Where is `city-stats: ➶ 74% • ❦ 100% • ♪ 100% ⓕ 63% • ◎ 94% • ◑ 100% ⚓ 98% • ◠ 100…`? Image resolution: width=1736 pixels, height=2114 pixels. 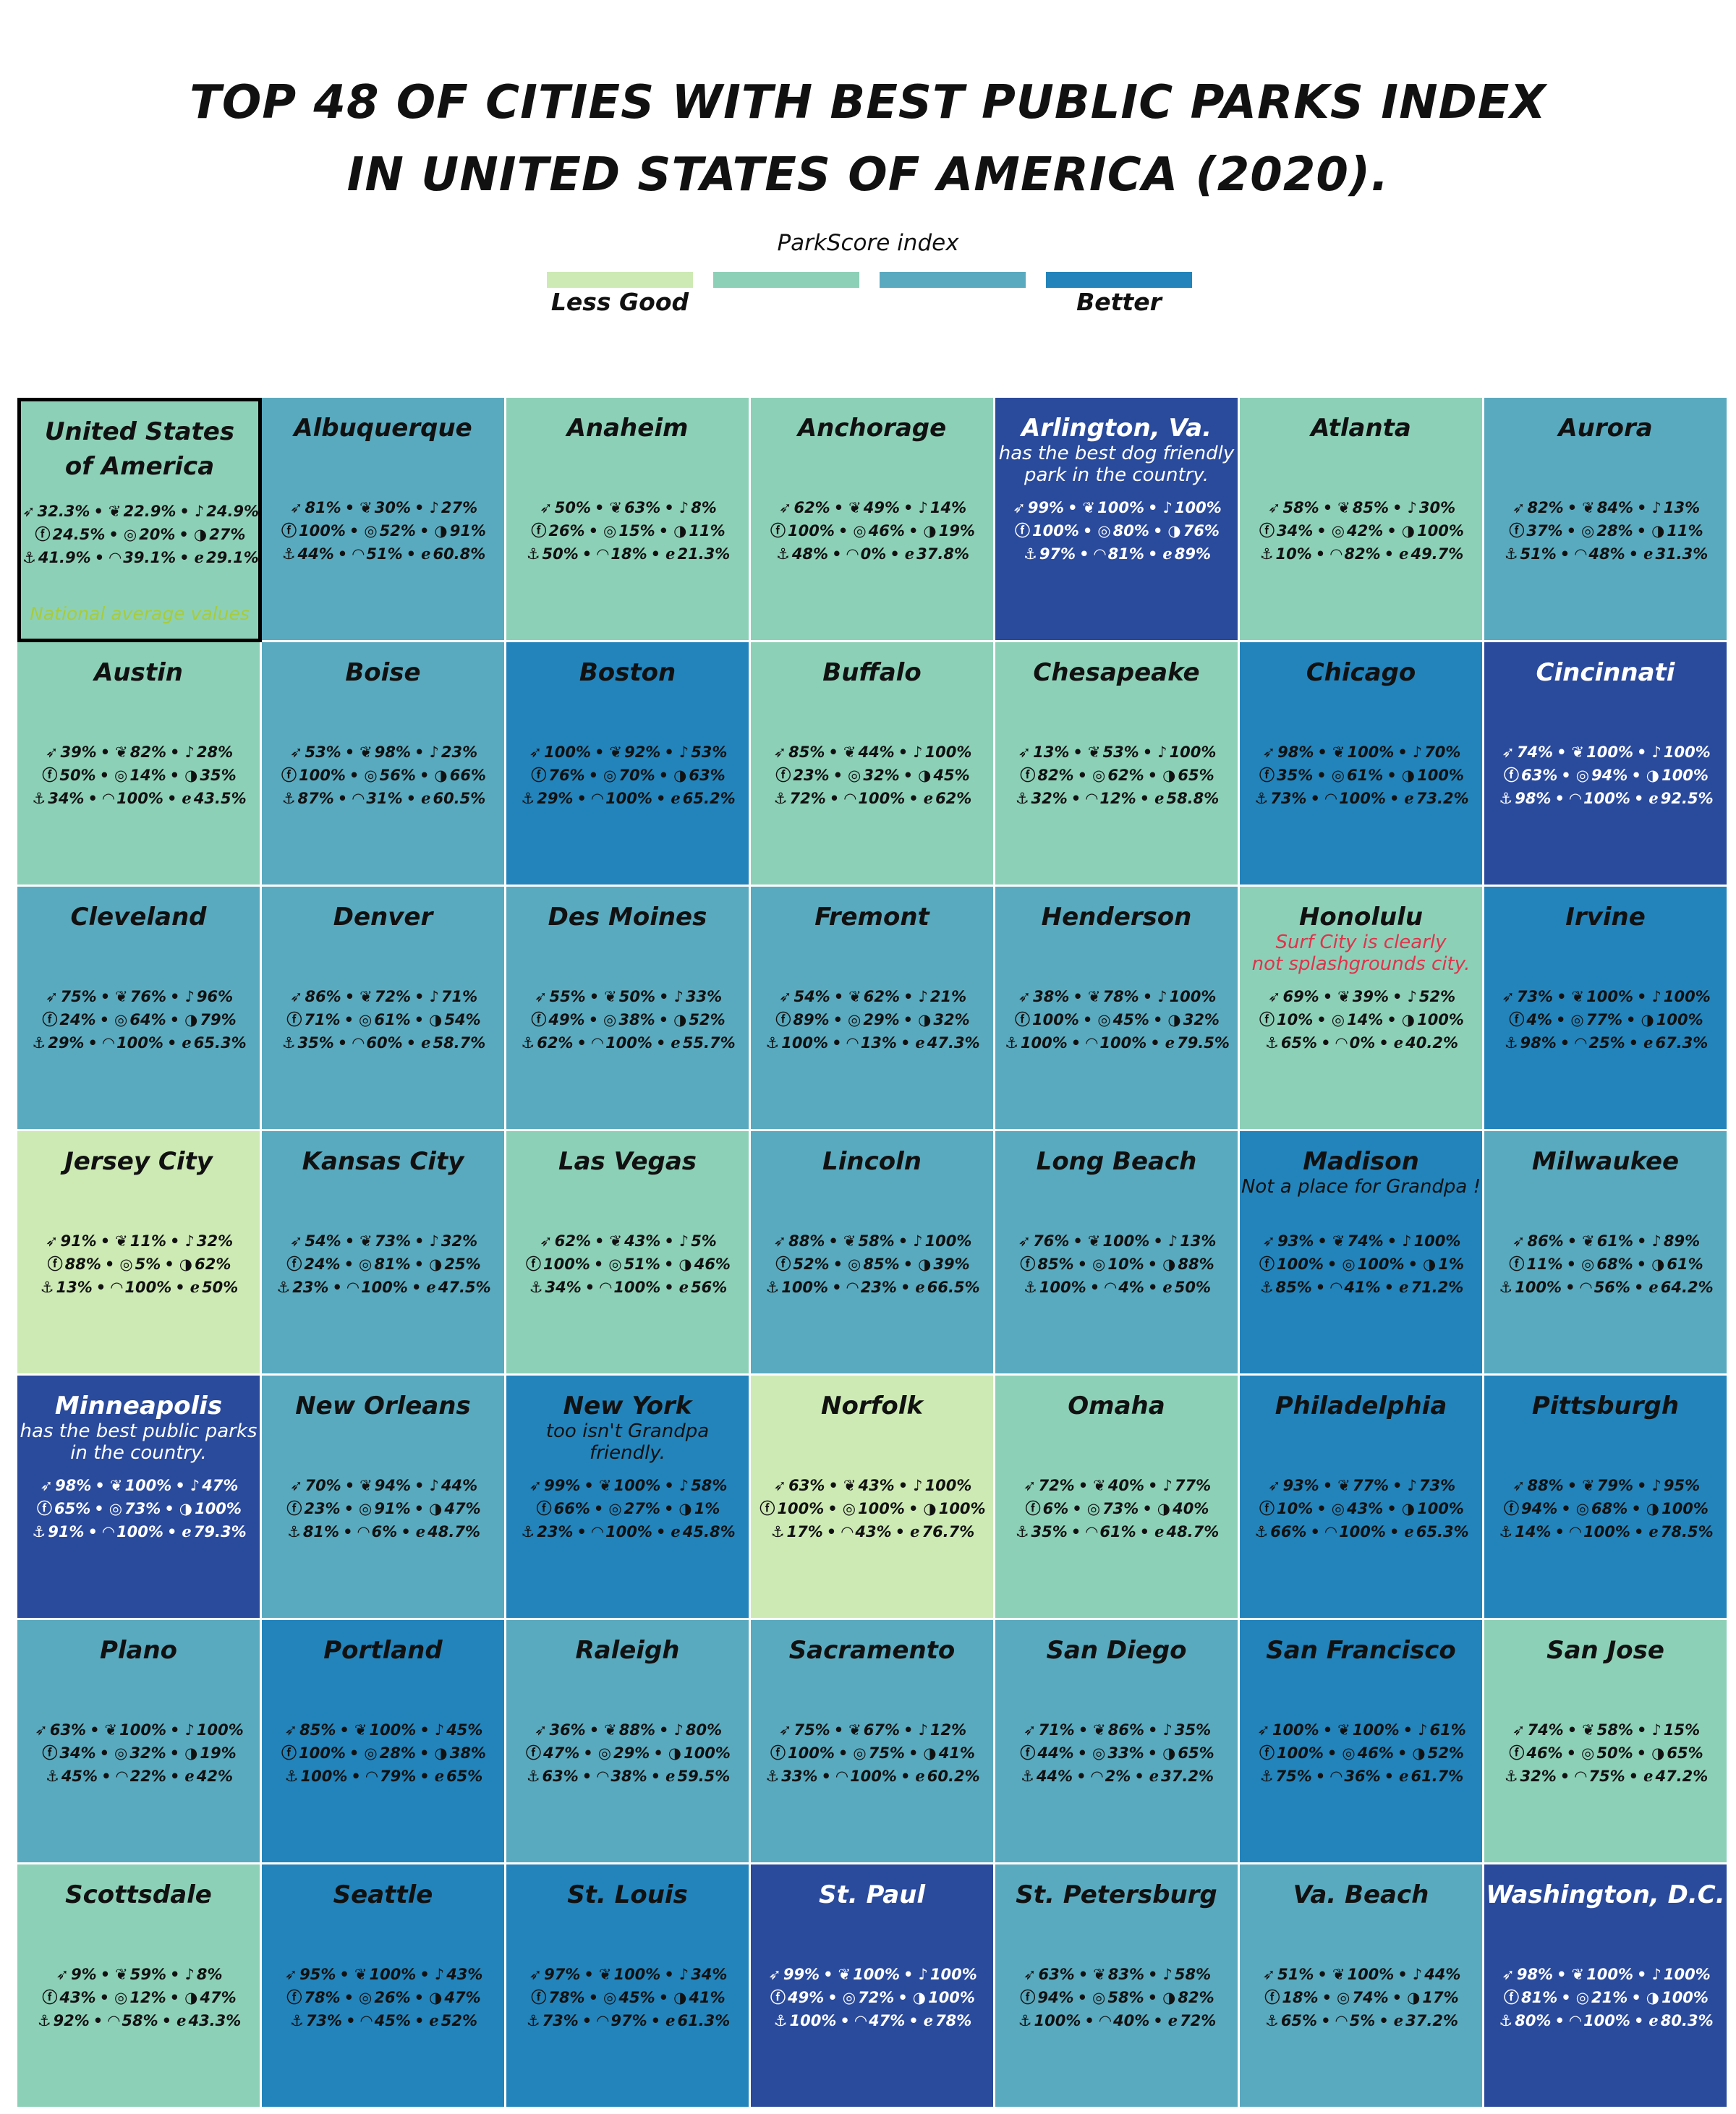
city-stats: ➶ 74% • ❦ 100% • ♪ 100% ⓕ 63% • ◎ 94% • ◑ 100% ⚓ 98% • ◠ 100… is located at coordinates (1606, 775).